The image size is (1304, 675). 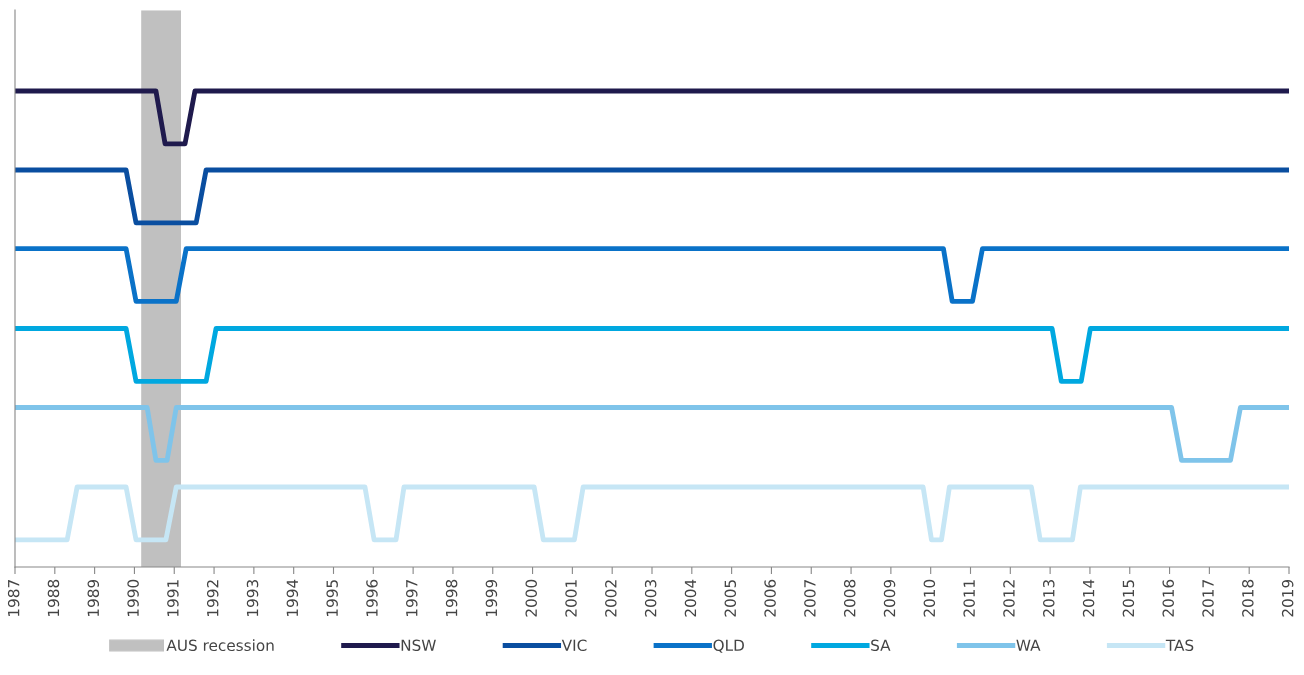 I want to click on x-tick-label: 1999, so click(x=491, y=598).